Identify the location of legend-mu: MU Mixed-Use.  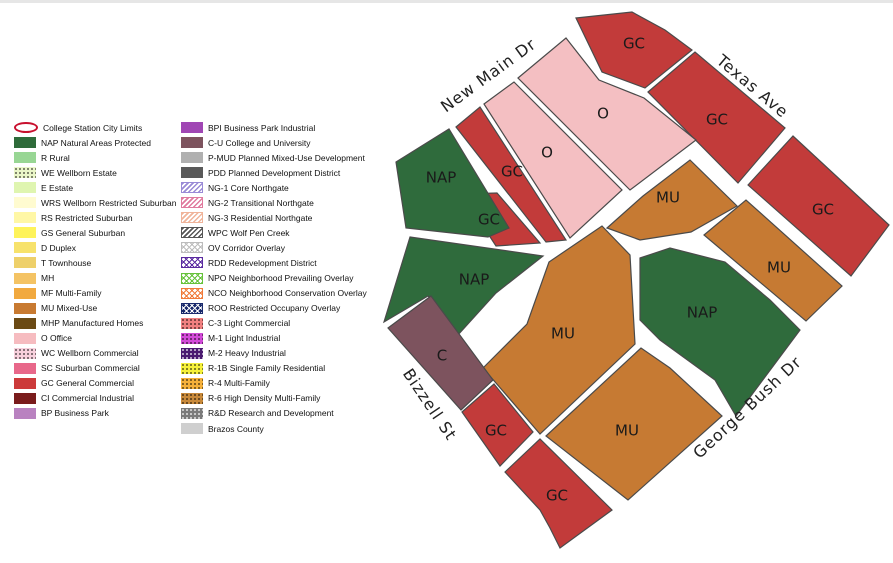
(55, 308).